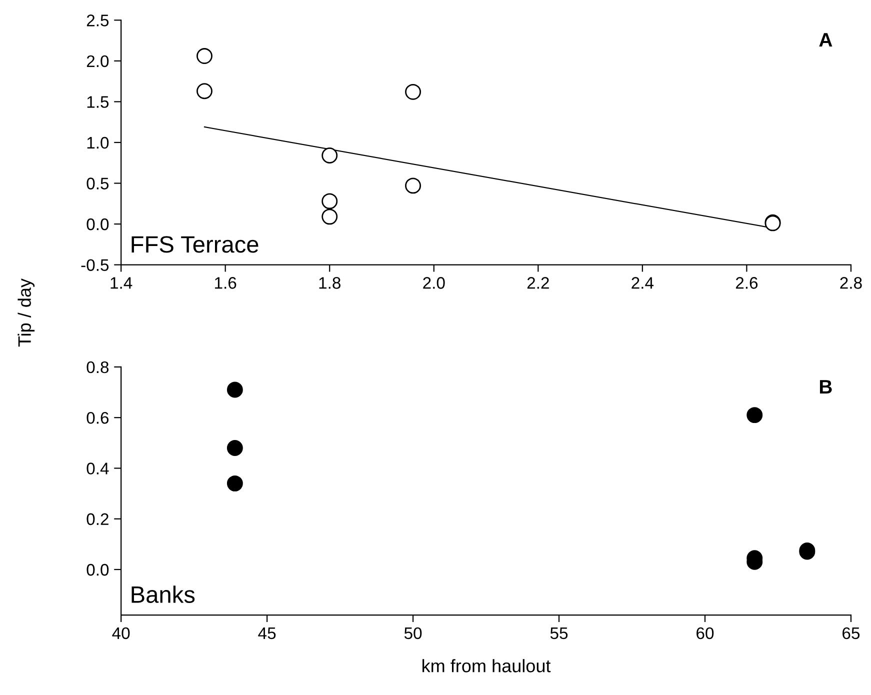  I want to click on x-tick-label: 50, so click(413, 633).